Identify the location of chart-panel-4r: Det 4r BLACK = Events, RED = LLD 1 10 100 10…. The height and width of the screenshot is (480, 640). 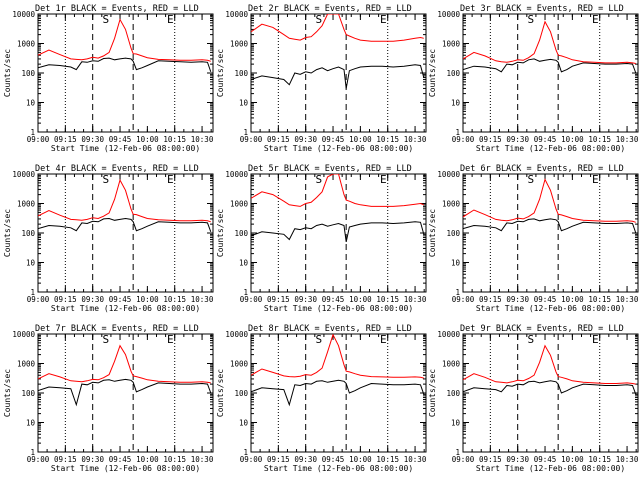
(108, 238).